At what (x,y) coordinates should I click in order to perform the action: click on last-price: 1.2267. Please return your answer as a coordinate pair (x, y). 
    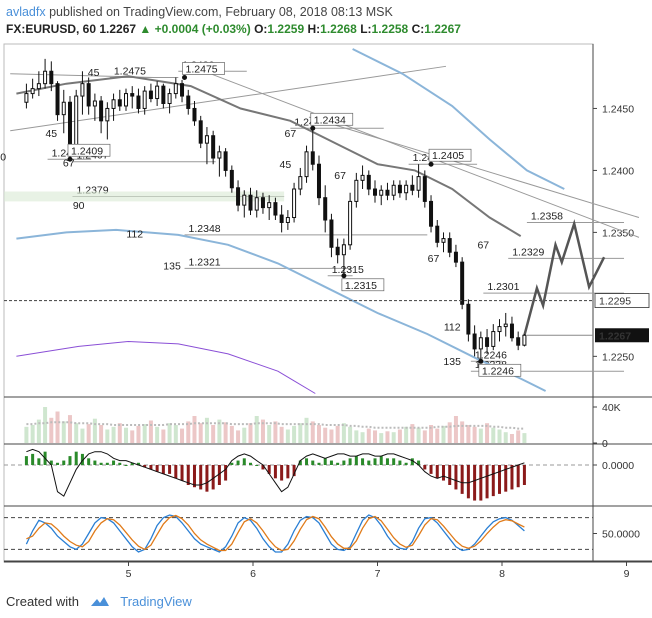
    Looking at the image, I should click on (118, 29).